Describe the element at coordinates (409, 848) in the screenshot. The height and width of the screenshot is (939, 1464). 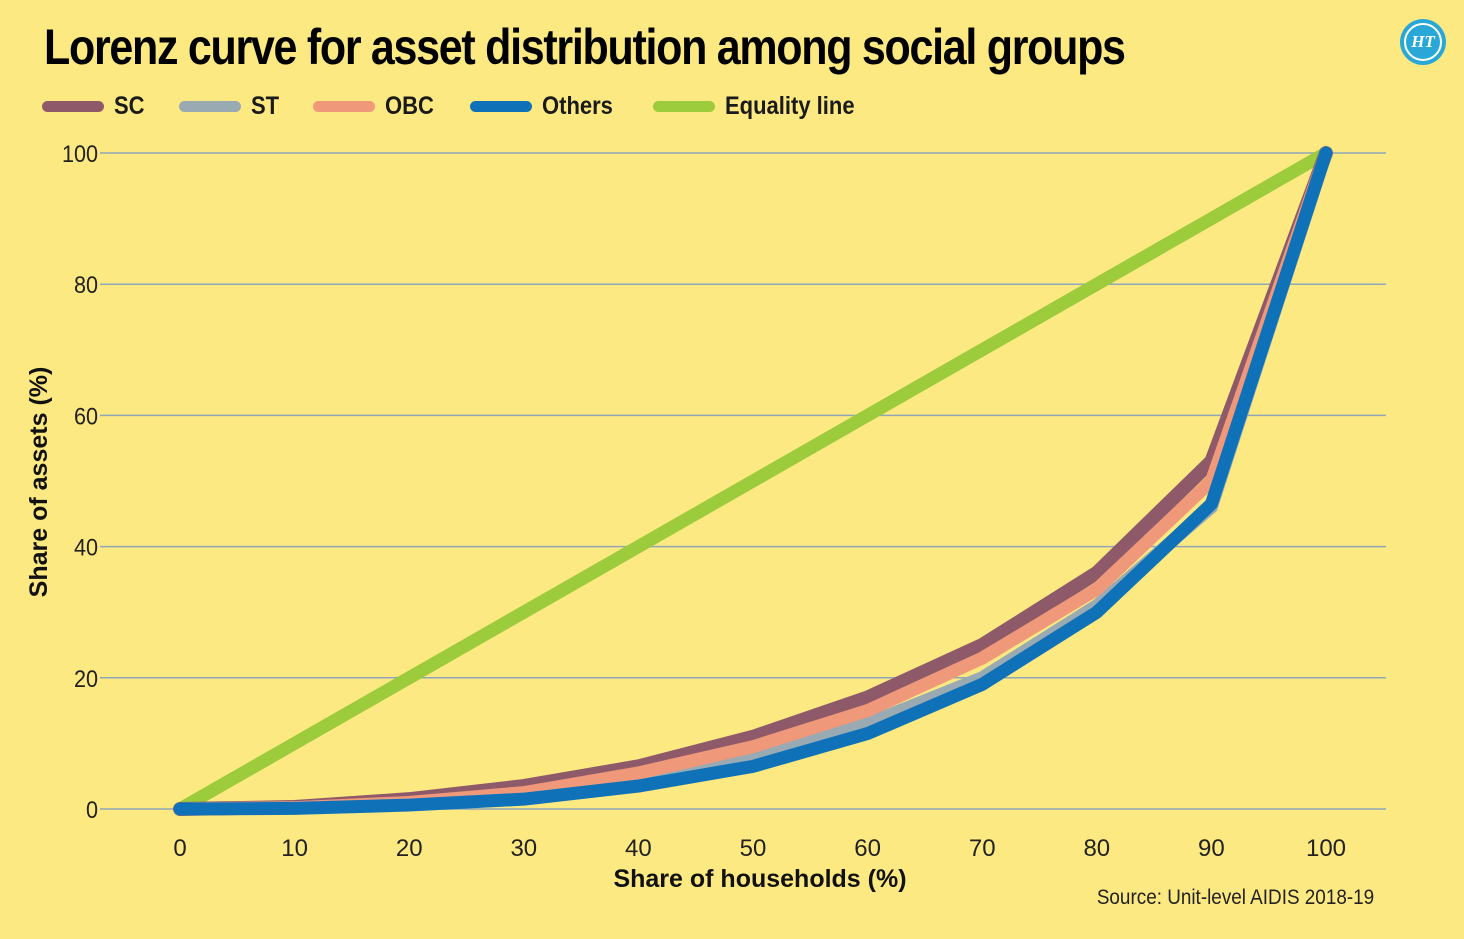
I see `x-tick-label: 20` at that location.